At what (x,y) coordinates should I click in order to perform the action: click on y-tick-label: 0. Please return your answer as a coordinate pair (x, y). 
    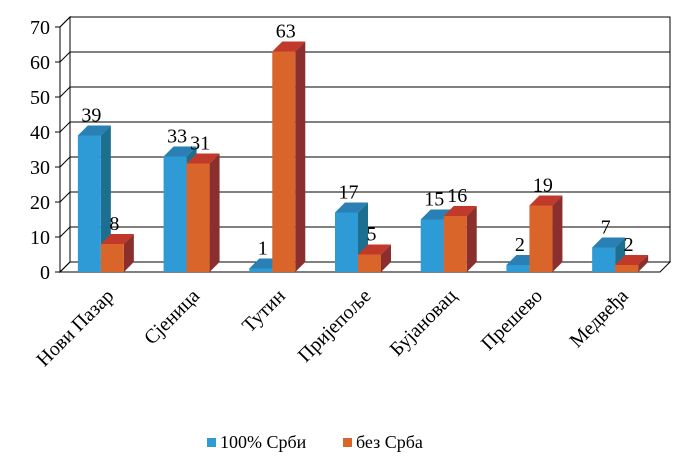
    Looking at the image, I should click on (45, 273).